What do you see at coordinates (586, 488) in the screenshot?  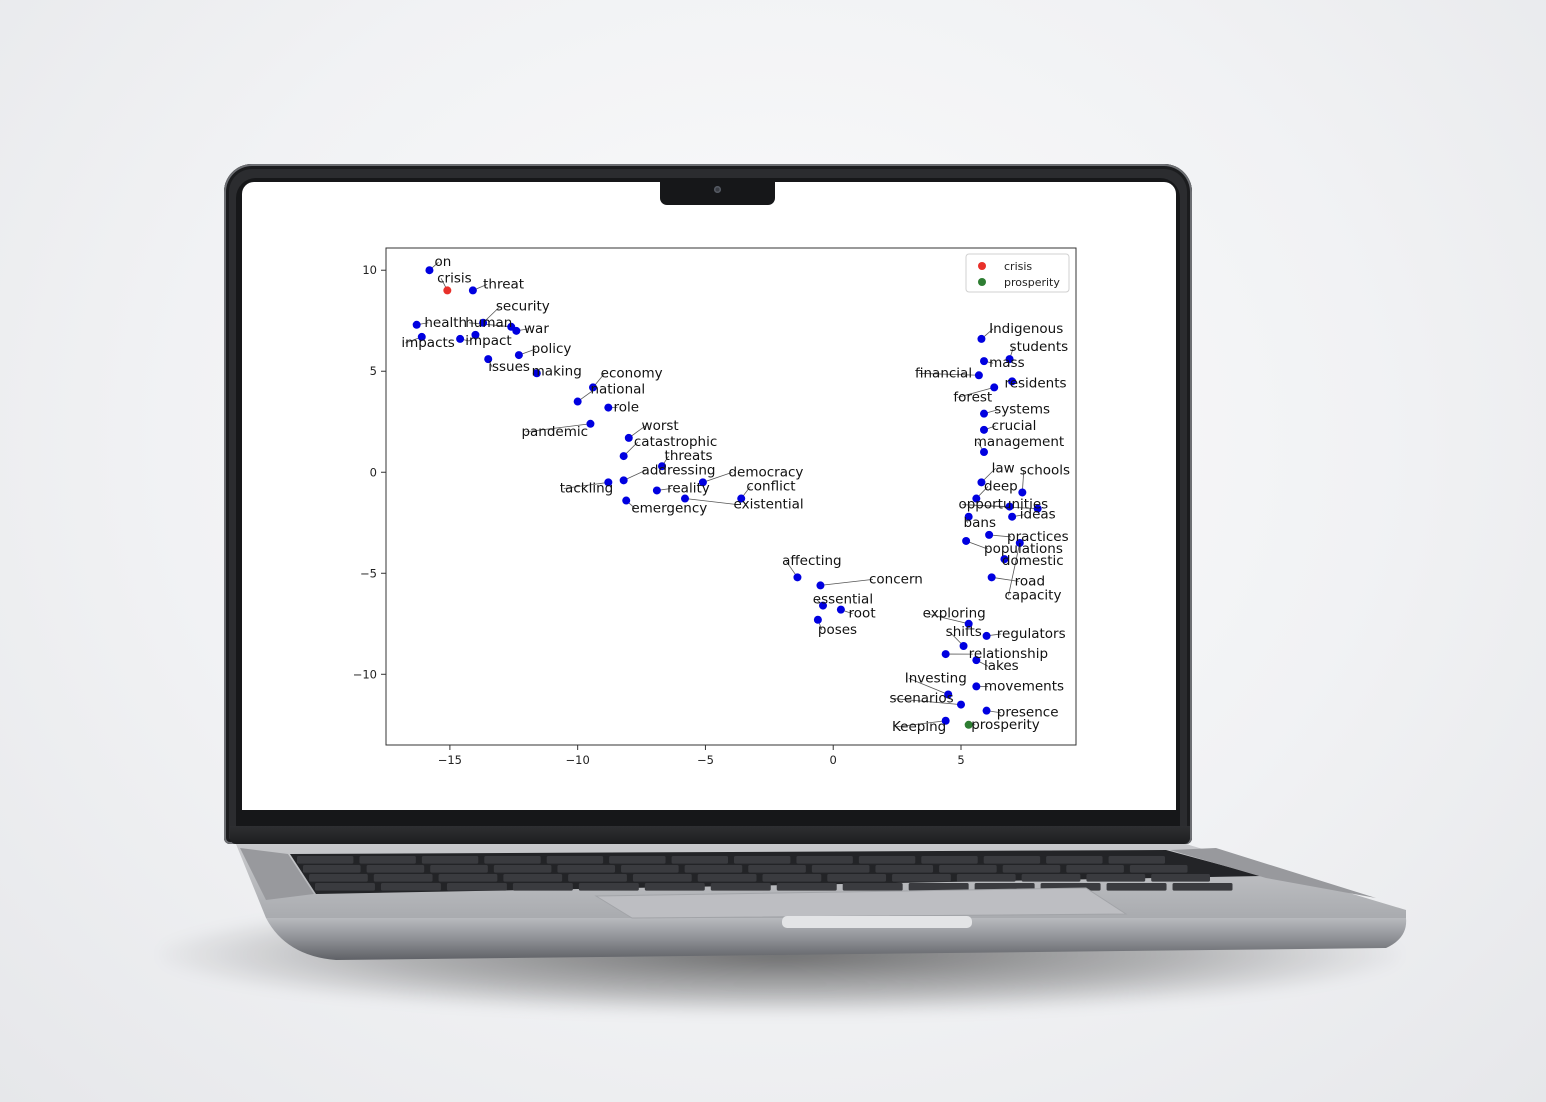 I see `point-label: tackling` at bounding box center [586, 488].